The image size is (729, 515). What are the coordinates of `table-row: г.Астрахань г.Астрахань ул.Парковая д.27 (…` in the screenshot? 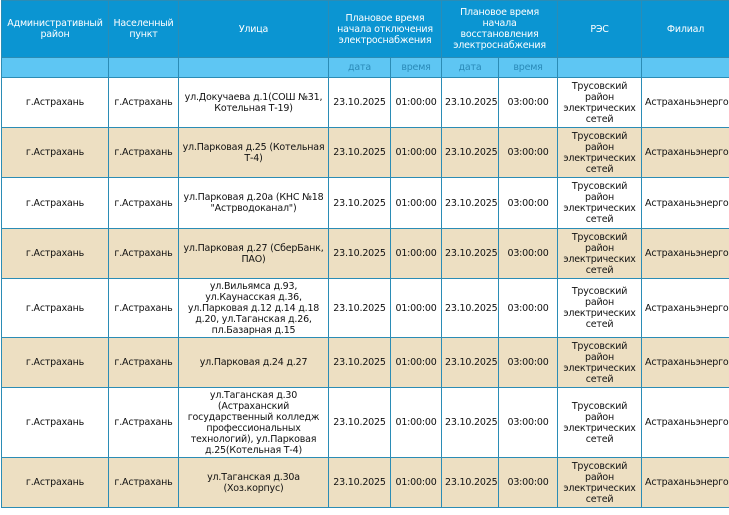 It's located at (365, 253).